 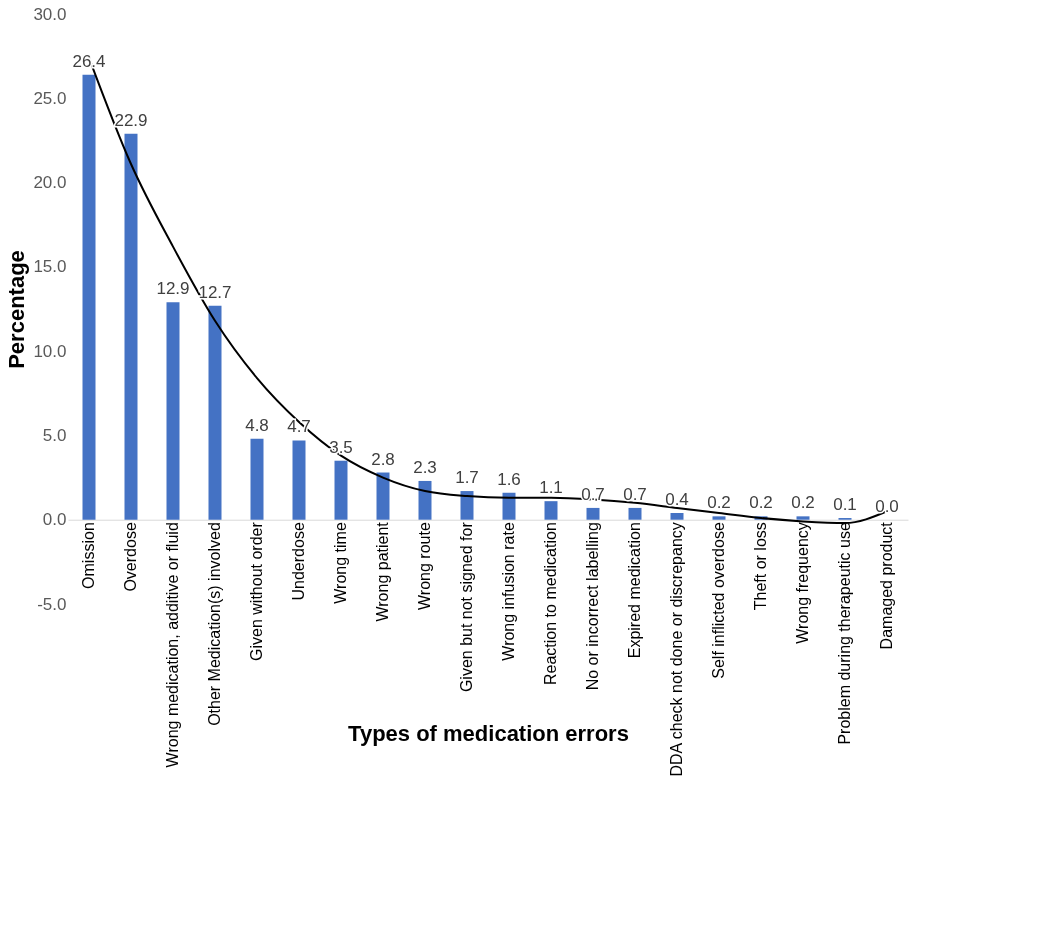 What do you see at coordinates (130, 557) in the screenshot?
I see `x-tick-label: Overdose` at bounding box center [130, 557].